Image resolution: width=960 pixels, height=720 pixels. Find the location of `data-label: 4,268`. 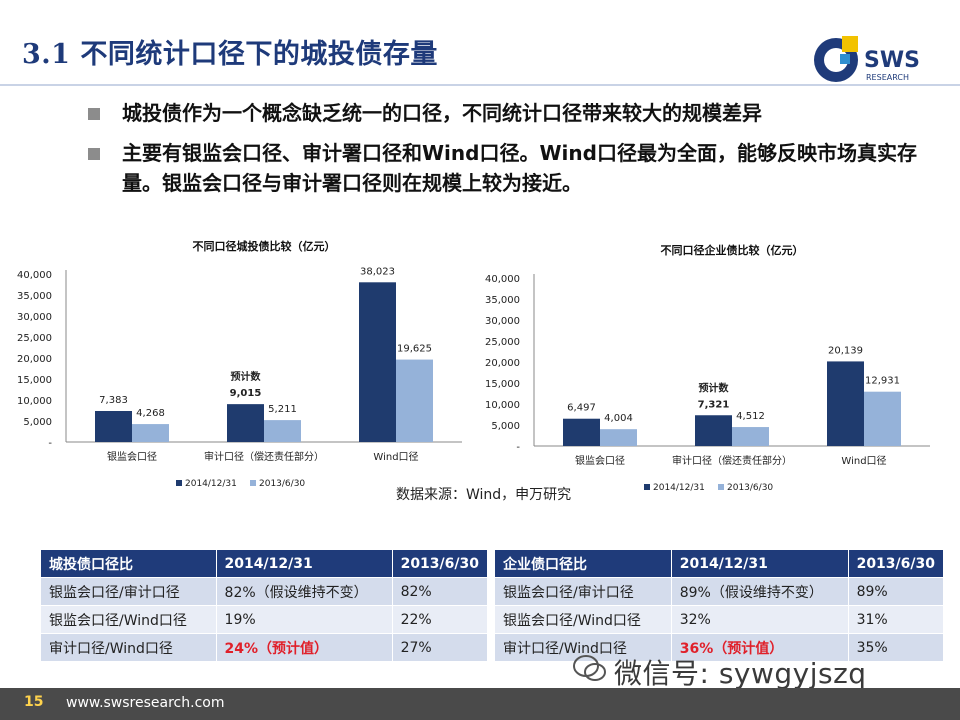

data-label: 4,268 is located at coordinates (150, 413).